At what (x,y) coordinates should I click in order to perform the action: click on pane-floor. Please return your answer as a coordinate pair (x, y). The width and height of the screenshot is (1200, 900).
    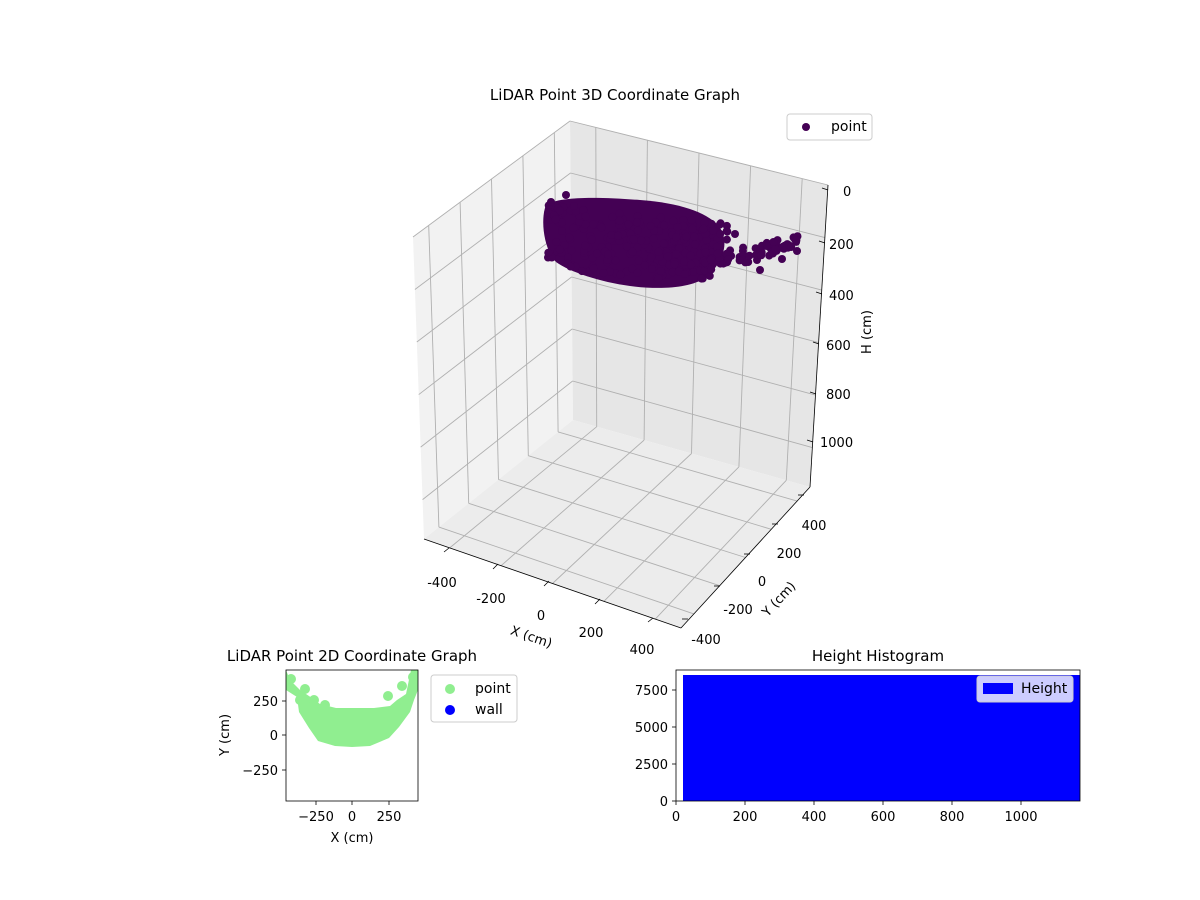
    Looking at the image, I should click on (617, 524).